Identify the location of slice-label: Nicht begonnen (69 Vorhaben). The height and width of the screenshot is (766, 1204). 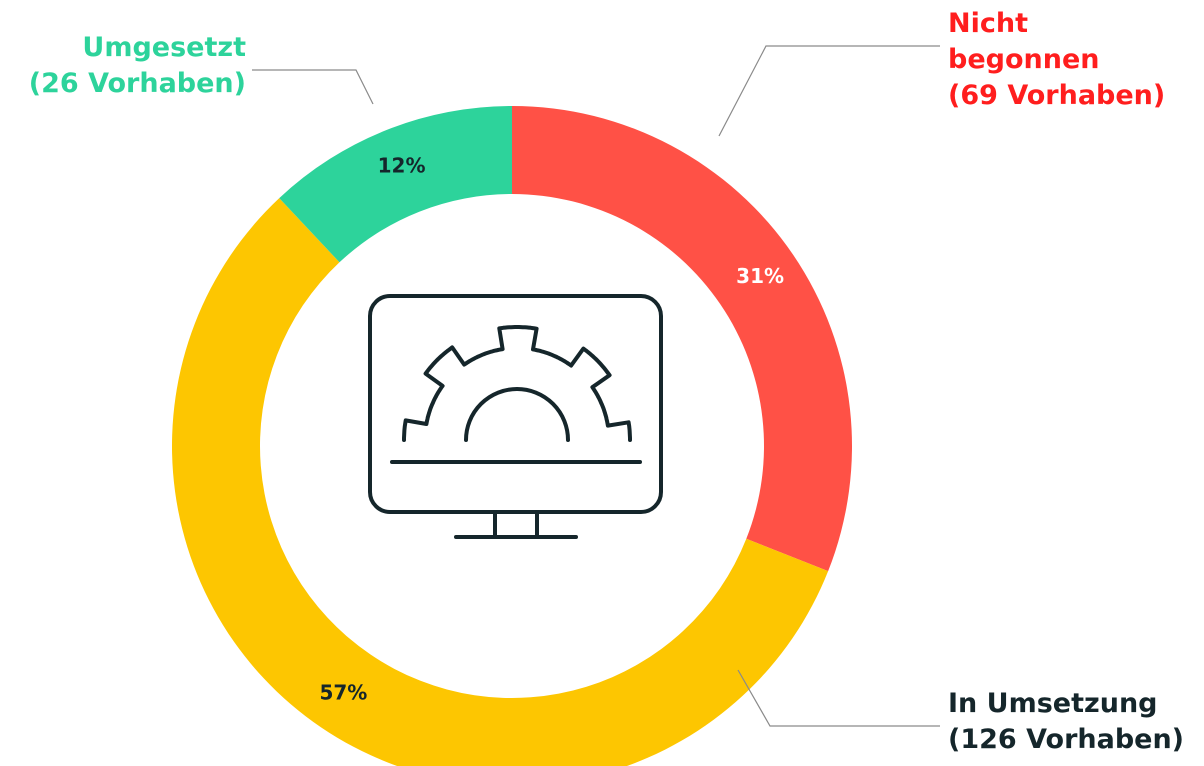
(1057, 60).